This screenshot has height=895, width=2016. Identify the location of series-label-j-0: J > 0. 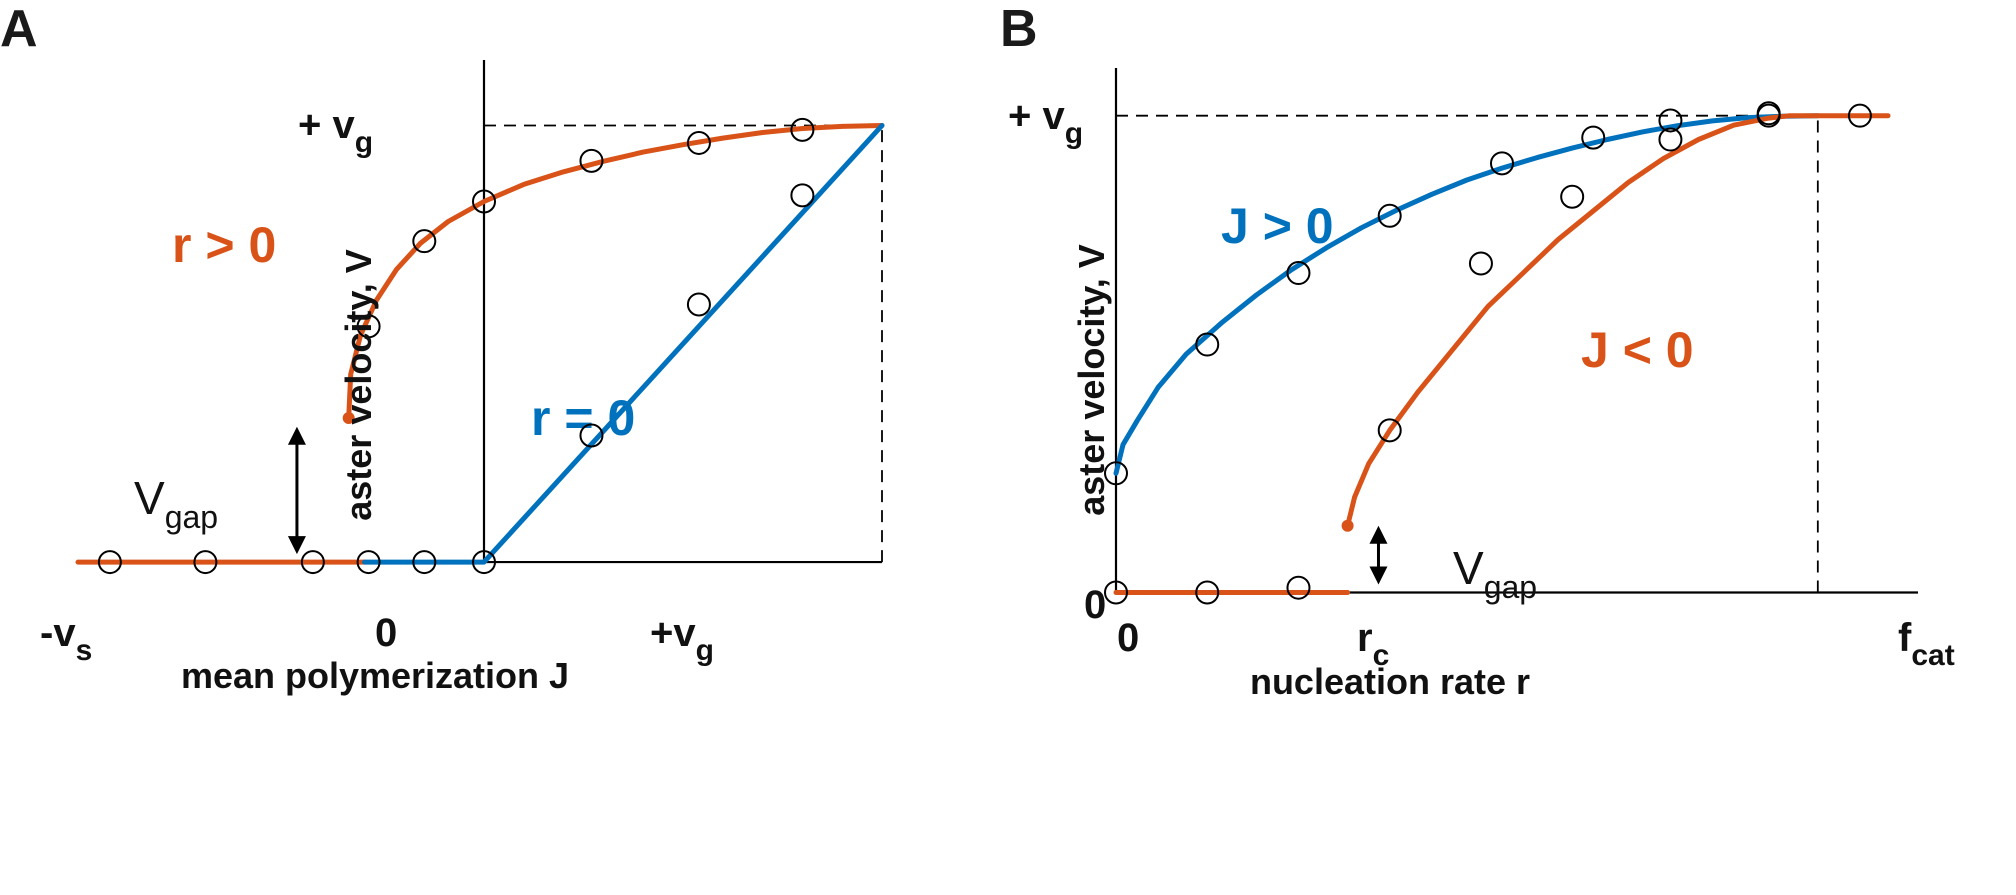
(1277, 226).